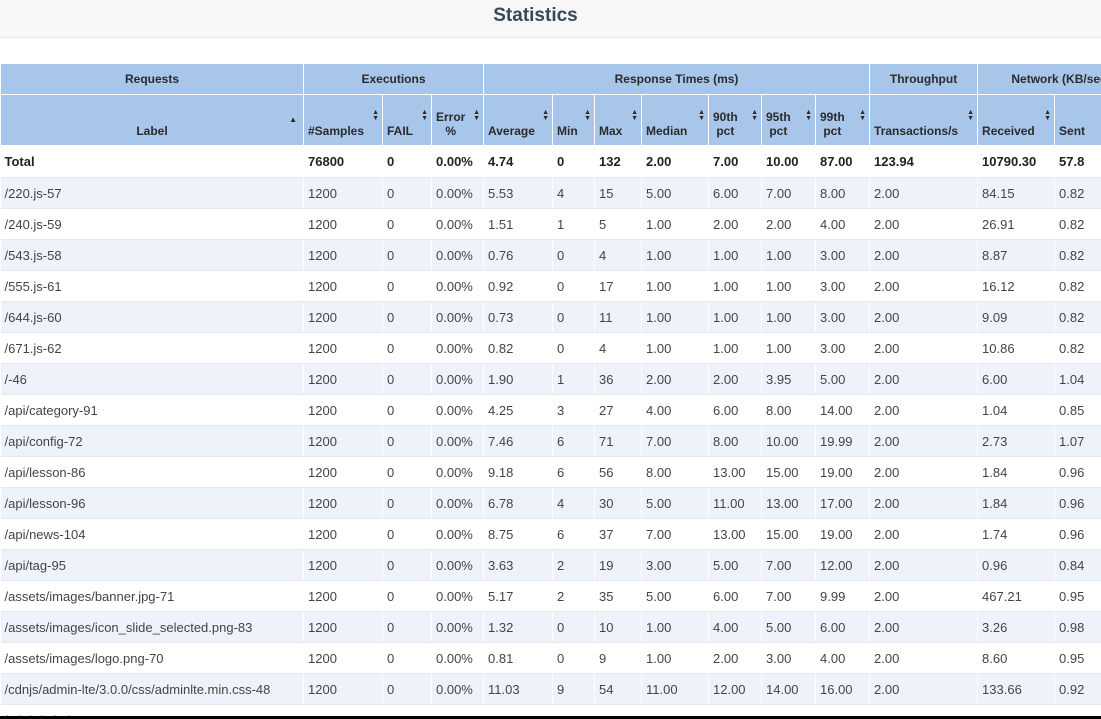  Describe the element at coordinates (735, 472) in the screenshot. I see `cell-90th-pct: 13.00` at that location.